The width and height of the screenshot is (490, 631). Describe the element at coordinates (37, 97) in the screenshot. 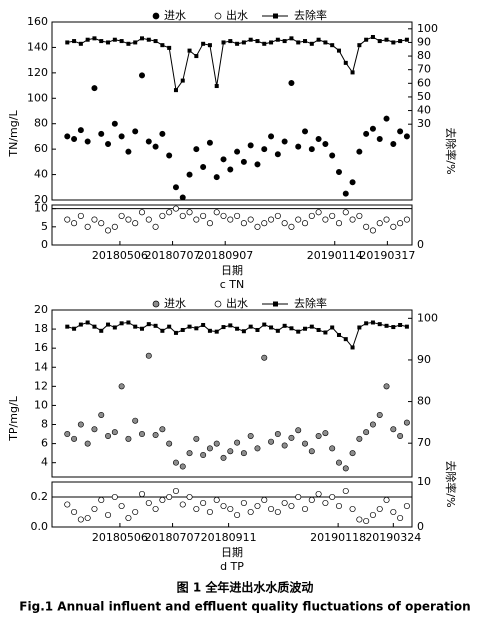

I see `y-tick-label: 100` at that location.